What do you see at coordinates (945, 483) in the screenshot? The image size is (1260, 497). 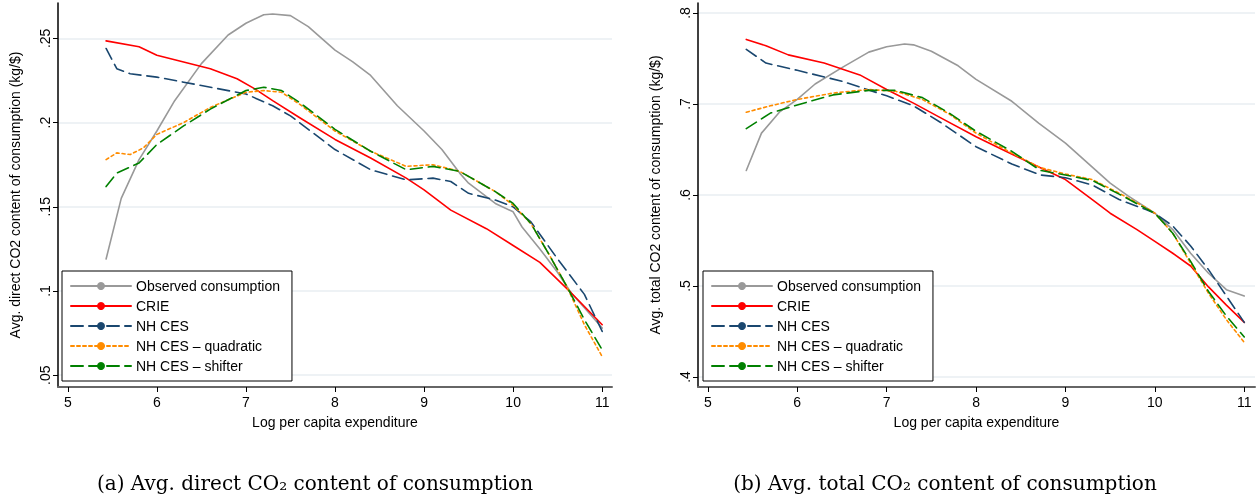 I see `text: (b) Avg. total CO₂ content of consumption` at bounding box center [945, 483].